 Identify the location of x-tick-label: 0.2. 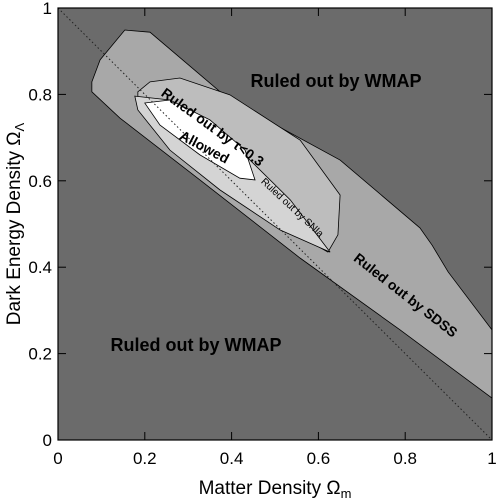
(145, 458).